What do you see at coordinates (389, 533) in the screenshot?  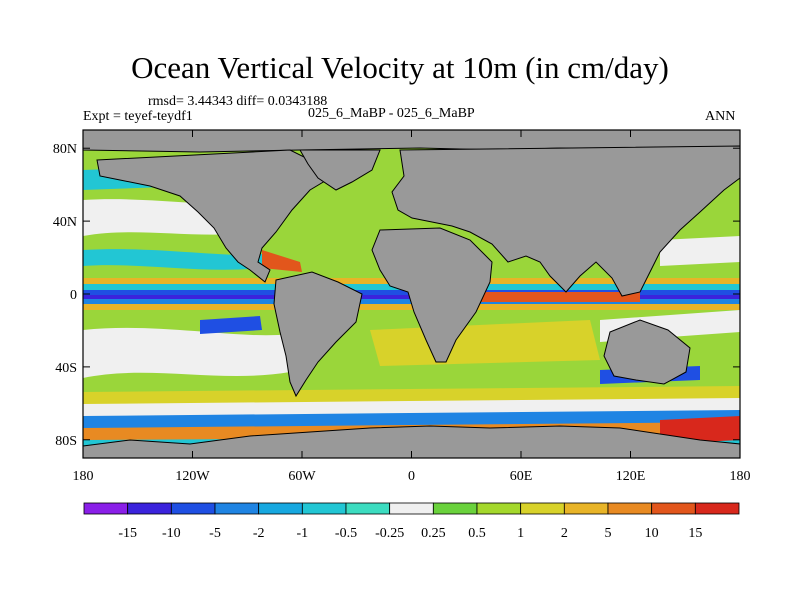 I see `colorbar-label: -0.25` at bounding box center [389, 533].